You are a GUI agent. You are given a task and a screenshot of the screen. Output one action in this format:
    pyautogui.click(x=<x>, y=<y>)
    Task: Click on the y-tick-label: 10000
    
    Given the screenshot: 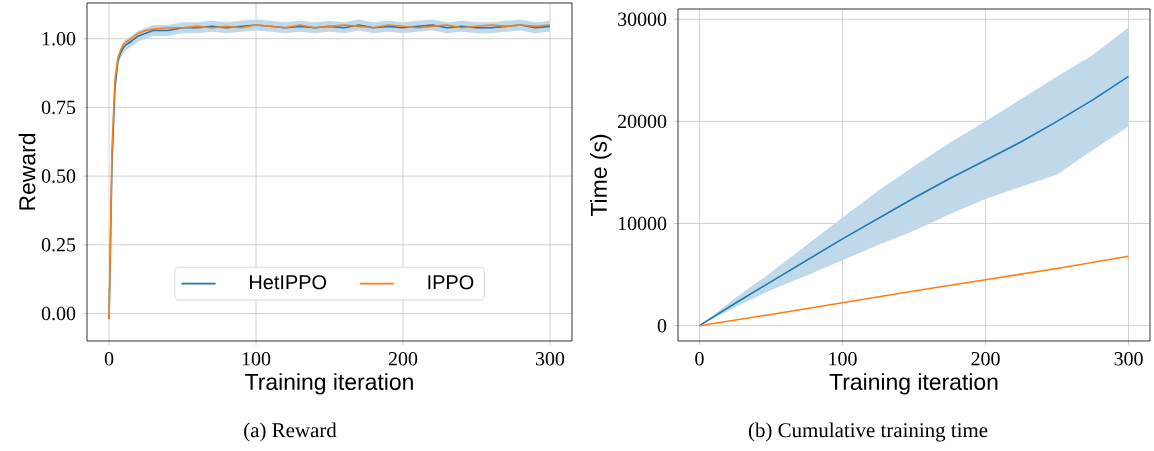 What is the action you would take?
    pyautogui.click(x=642, y=223)
    